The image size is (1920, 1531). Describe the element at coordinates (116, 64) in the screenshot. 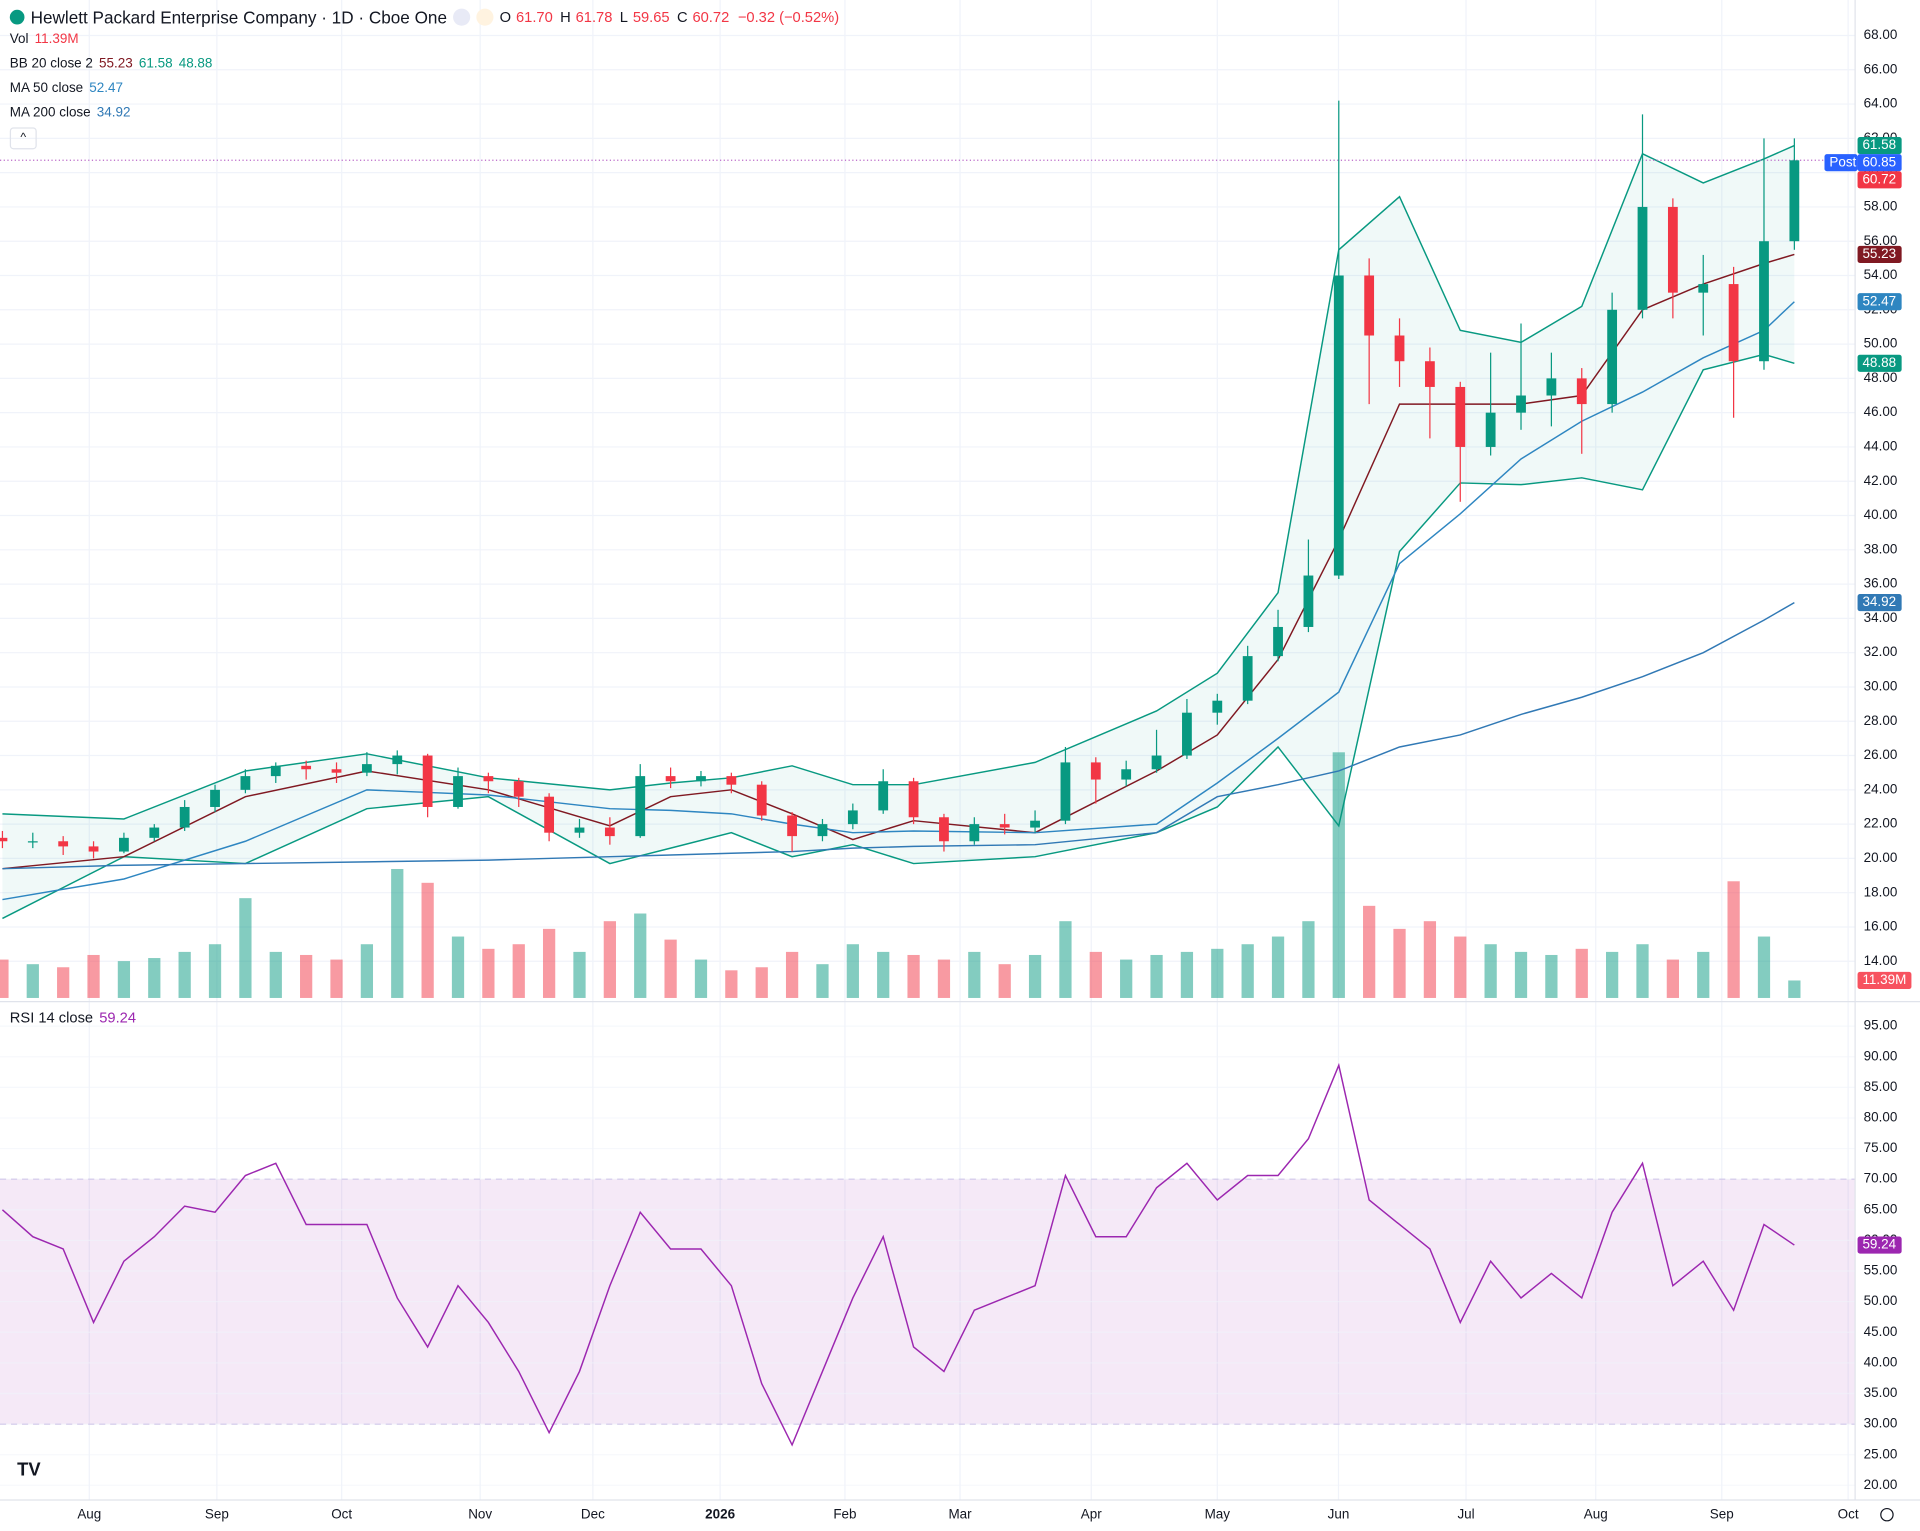

I see `legend-readout: 55.23` at that location.